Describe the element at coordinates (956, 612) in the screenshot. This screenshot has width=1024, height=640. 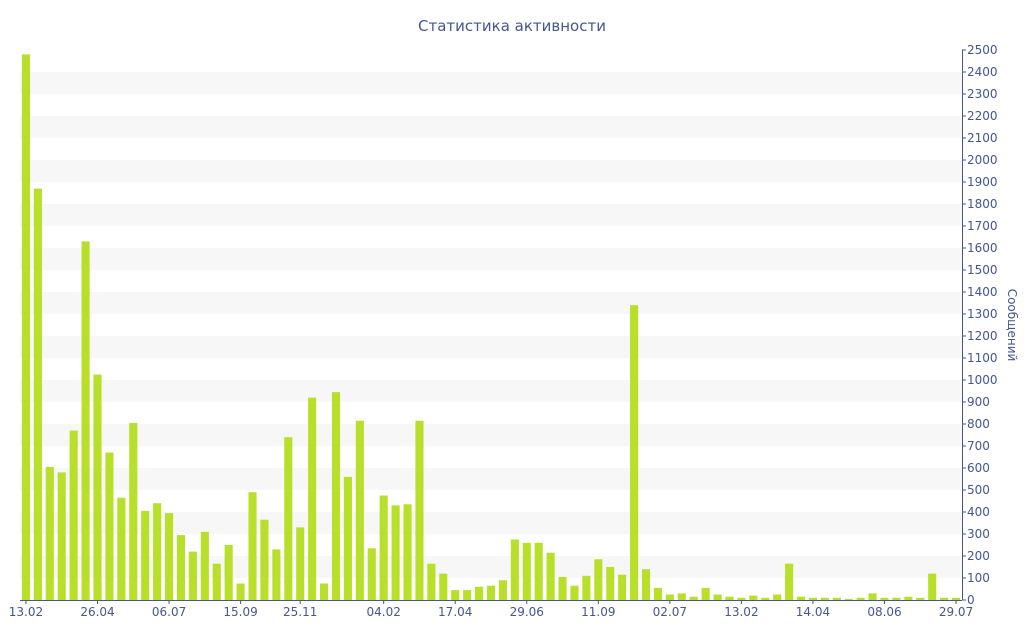
I see `x-tick-label: 29.07` at that location.